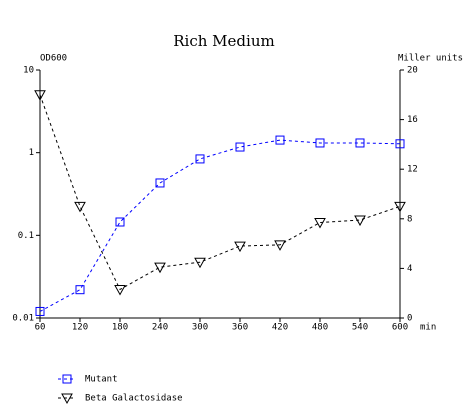 The width and height of the screenshot is (472, 405). Describe the element at coordinates (53, 59) in the screenshot. I see `y-axis-label: OD600` at that location.